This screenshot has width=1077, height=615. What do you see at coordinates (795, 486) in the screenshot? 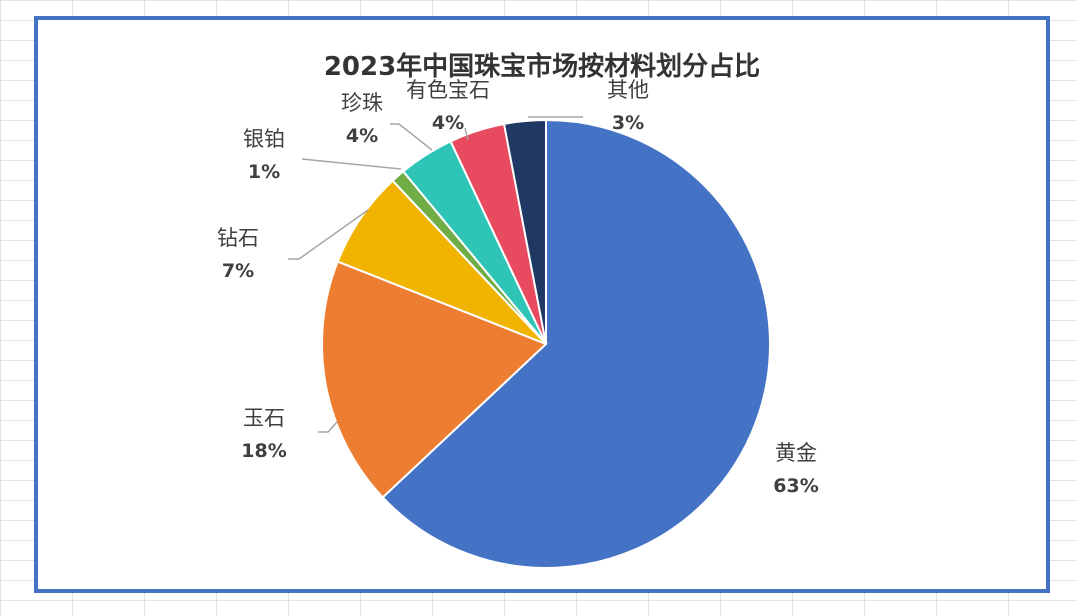
I see `slice-label-value-1: 63%` at bounding box center [795, 486].